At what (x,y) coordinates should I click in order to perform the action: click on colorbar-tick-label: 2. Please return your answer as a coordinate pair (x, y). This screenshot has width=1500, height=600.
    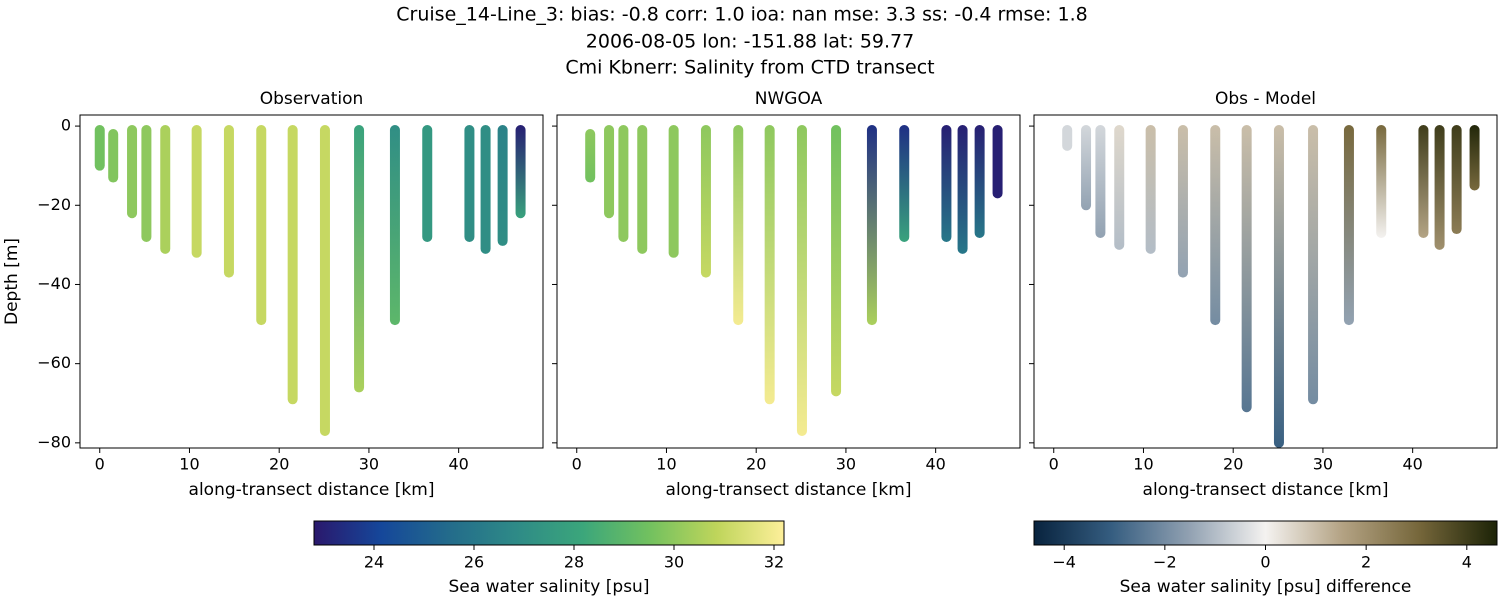
    Looking at the image, I should click on (1366, 562).